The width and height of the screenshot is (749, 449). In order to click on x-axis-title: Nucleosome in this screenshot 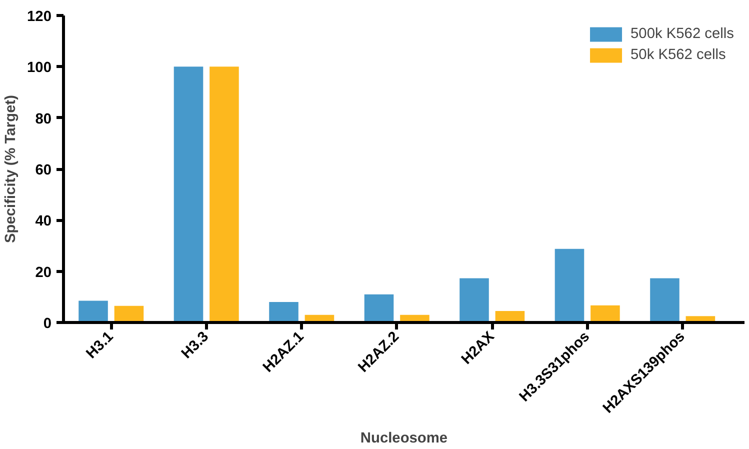, I will do `click(404, 438)`.